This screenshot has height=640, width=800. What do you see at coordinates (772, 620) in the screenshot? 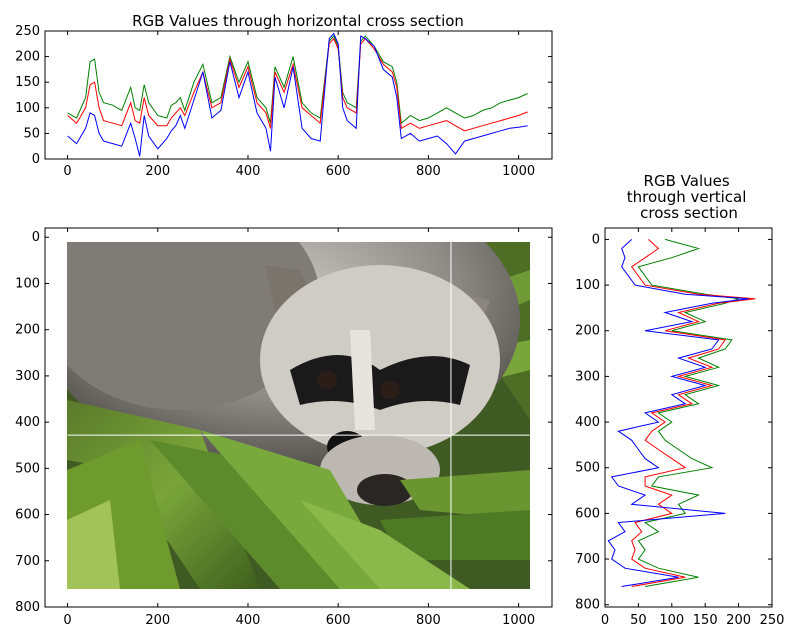
I see `right-xtick-label: 250` at bounding box center [772, 620].